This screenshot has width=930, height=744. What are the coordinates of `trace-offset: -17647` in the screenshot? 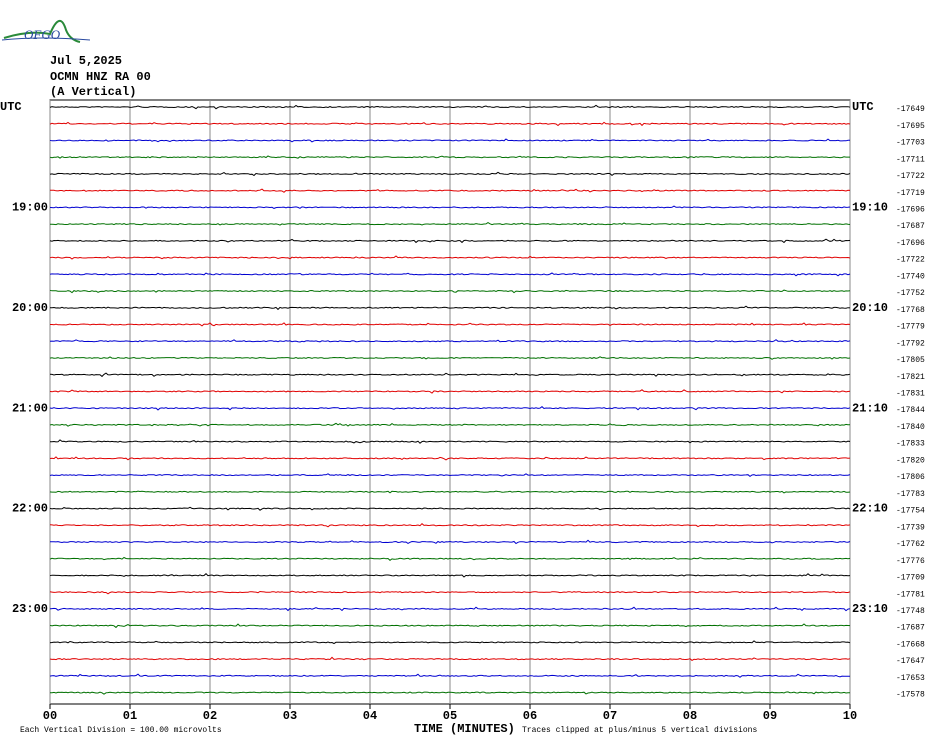 It's located at (910, 661).